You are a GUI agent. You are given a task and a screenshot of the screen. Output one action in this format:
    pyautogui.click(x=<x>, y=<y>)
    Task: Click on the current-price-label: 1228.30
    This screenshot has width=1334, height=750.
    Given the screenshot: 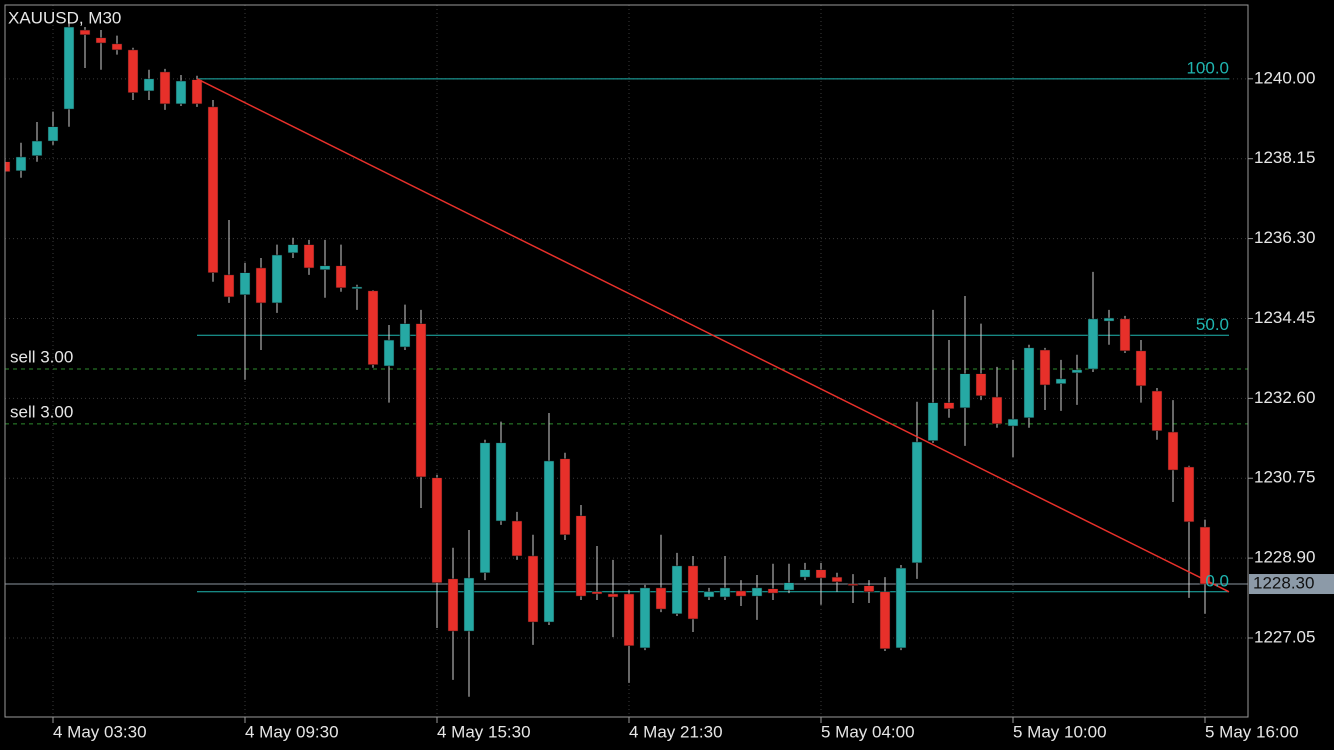 What is the action you would take?
    pyautogui.click(x=1283, y=582)
    